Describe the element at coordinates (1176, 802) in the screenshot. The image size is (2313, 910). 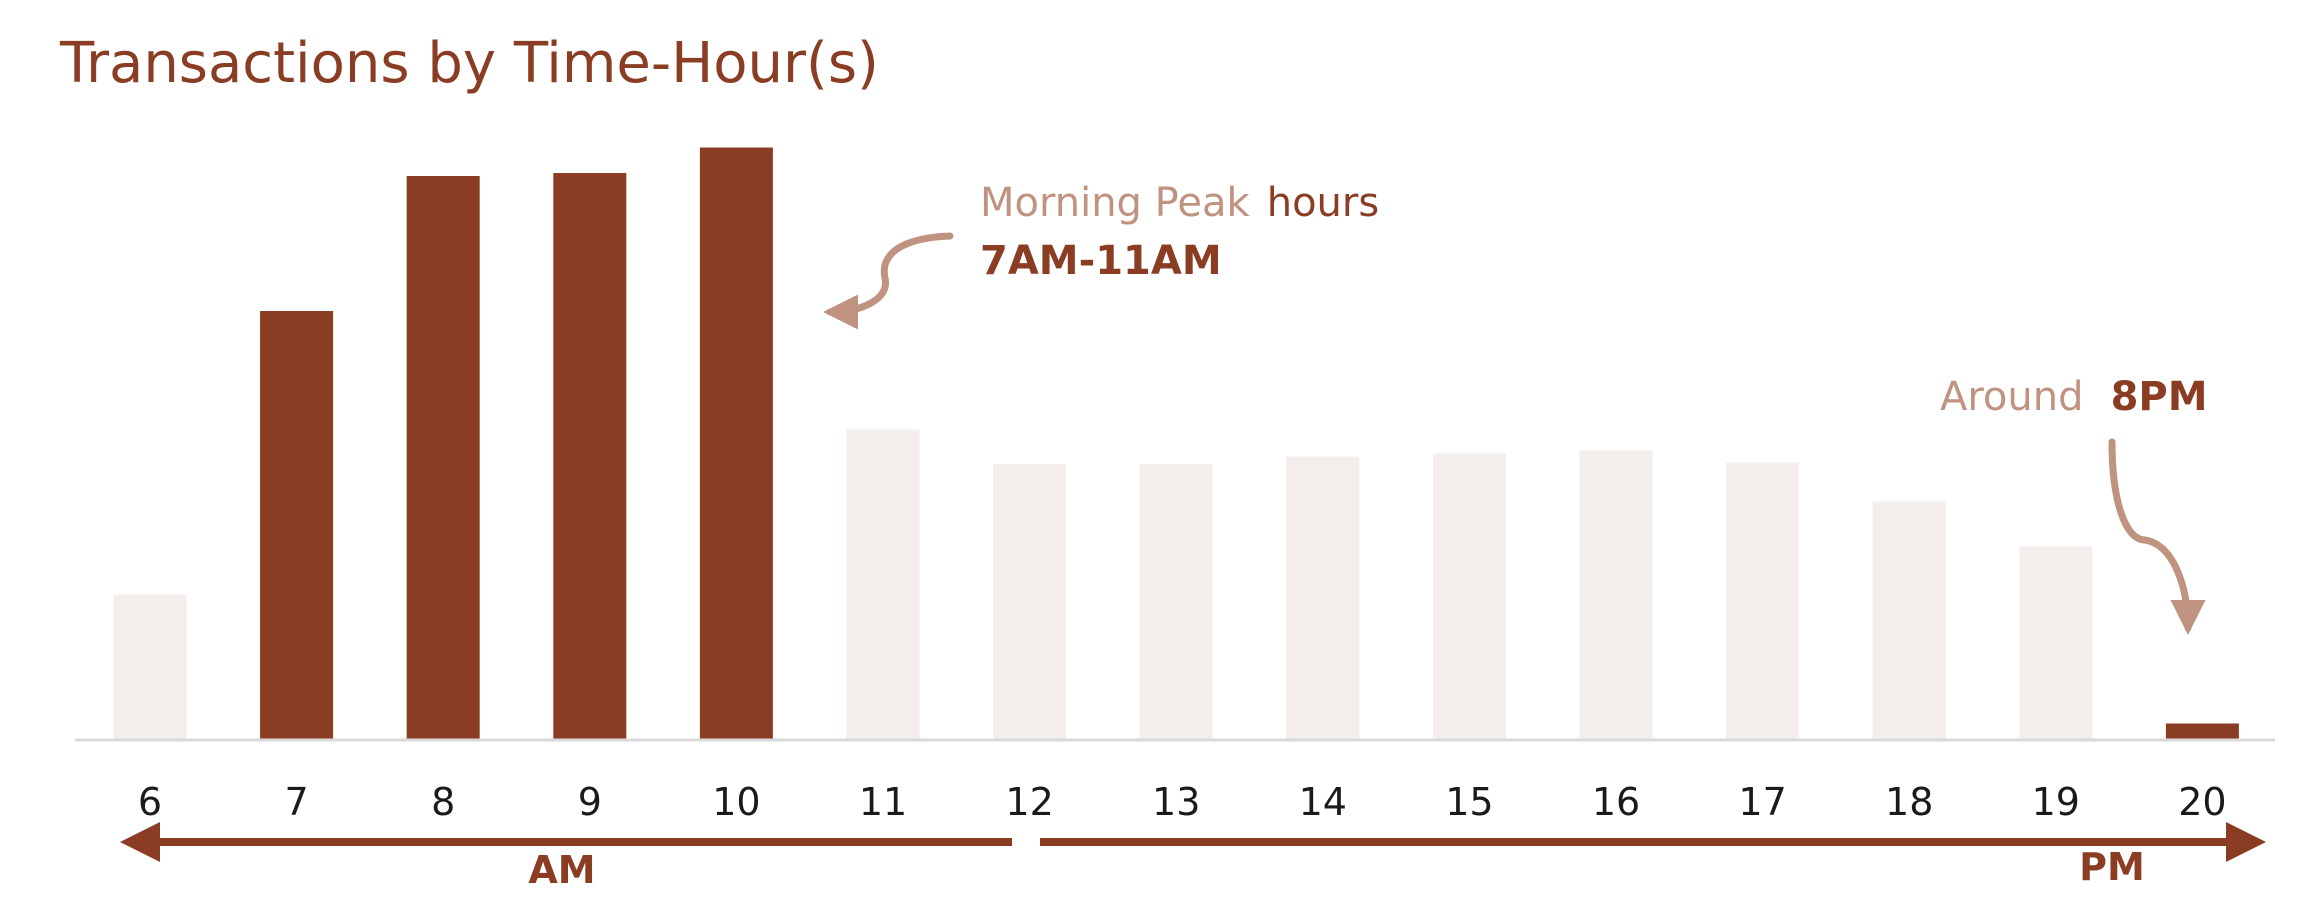
I see `x-tick-label-13: 13` at that location.